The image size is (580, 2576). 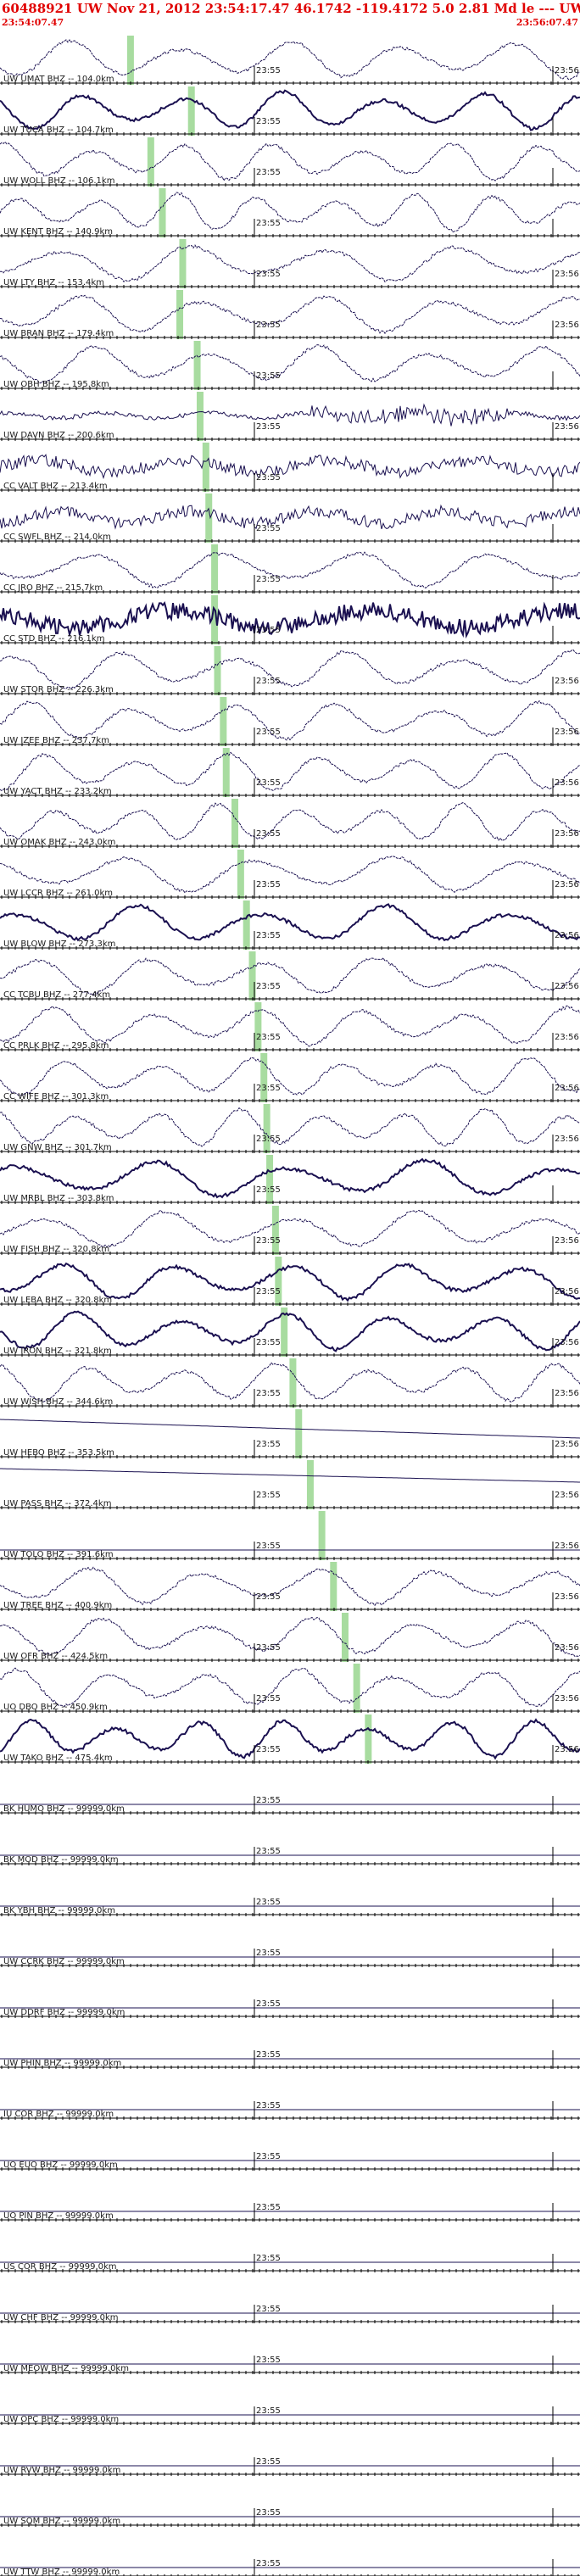 What do you see at coordinates (61, 2521) in the screenshot?
I see `station-label: UW SQM BHZ -- 99999.0km` at bounding box center [61, 2521].